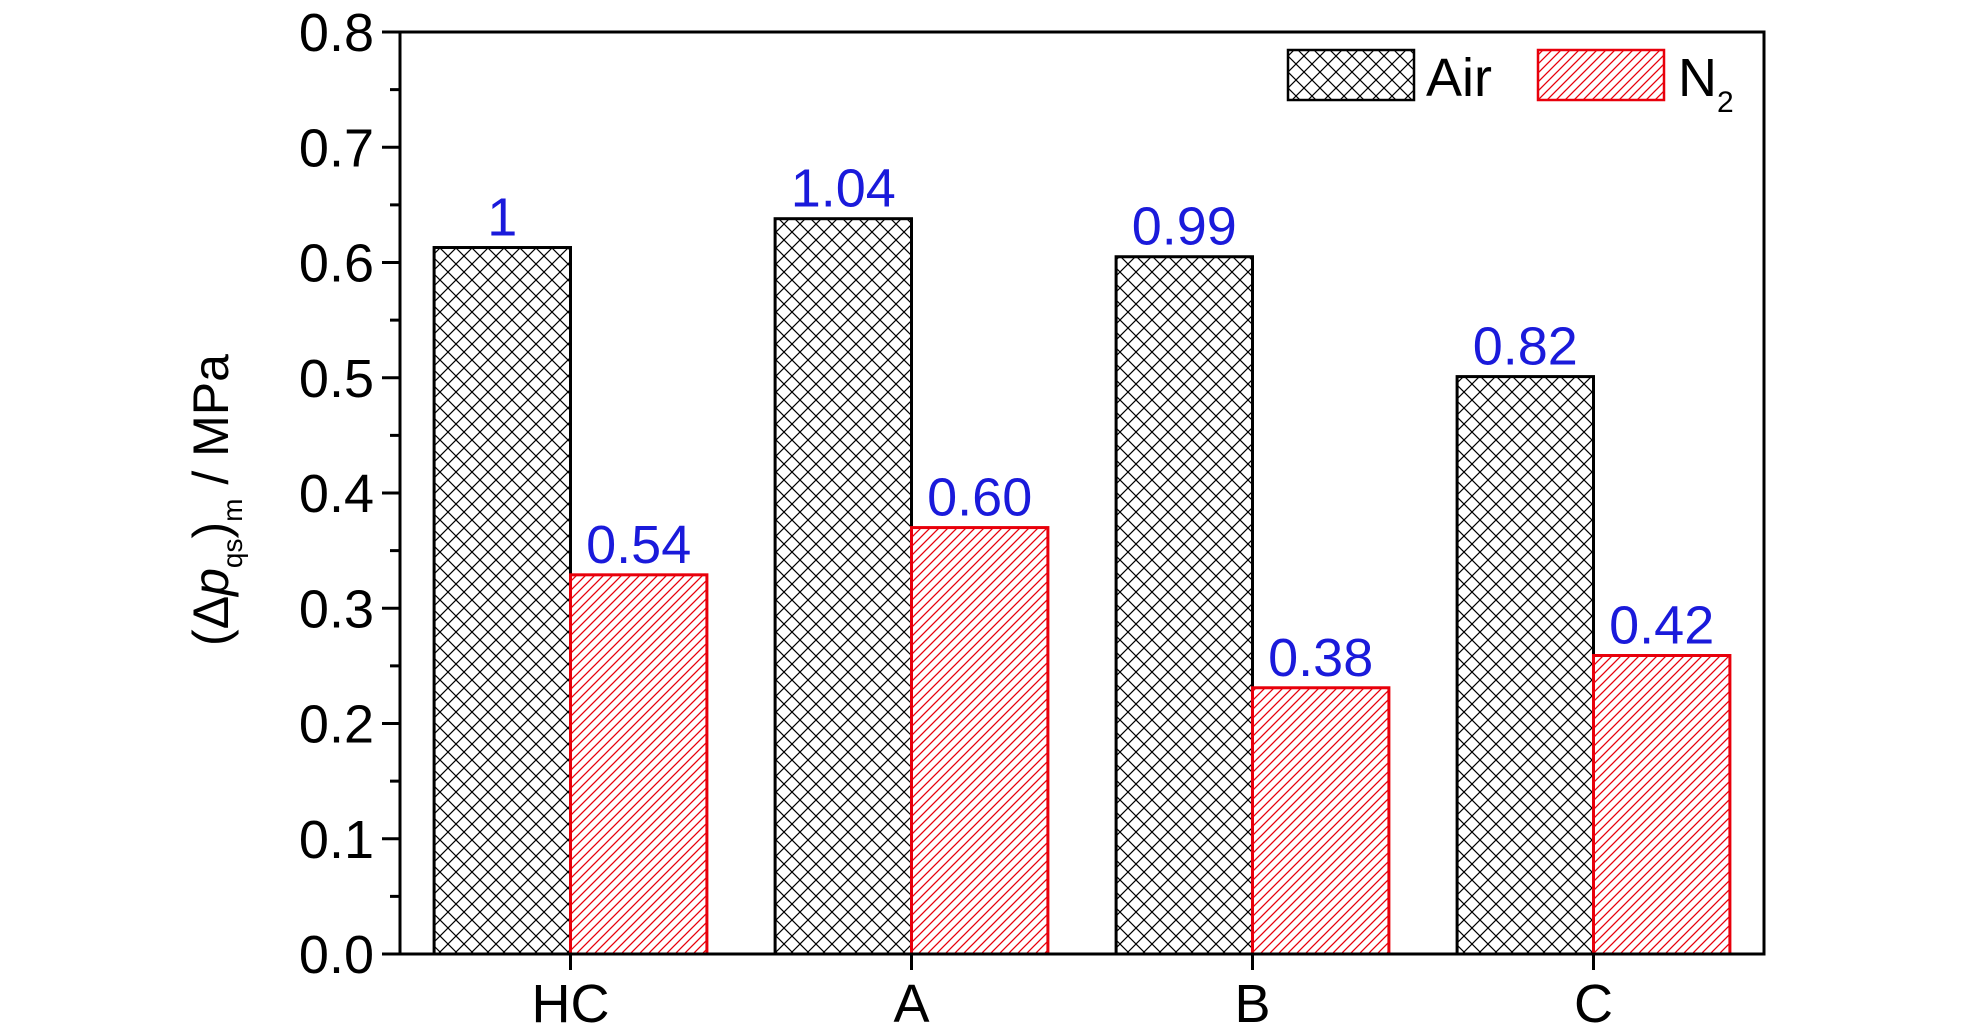 The height and width of the screenshot is (1028, 1984). What do you see at coordinates (1510, 83) in the screenshot?
I see `legend: Air N2` at bounding box center [1510, 83].